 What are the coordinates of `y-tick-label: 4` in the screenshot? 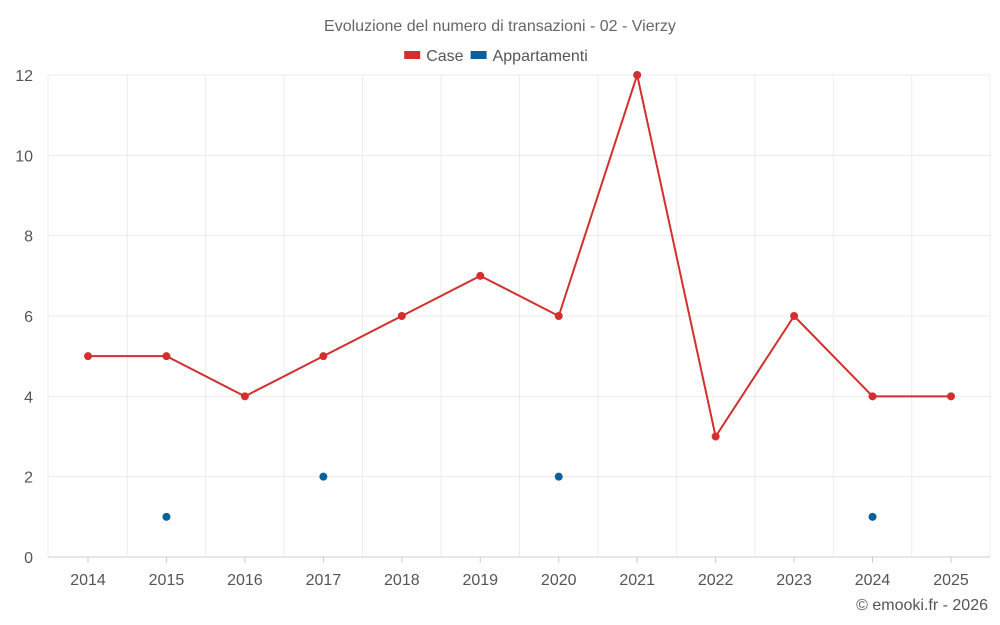 It's located at (28, 397).